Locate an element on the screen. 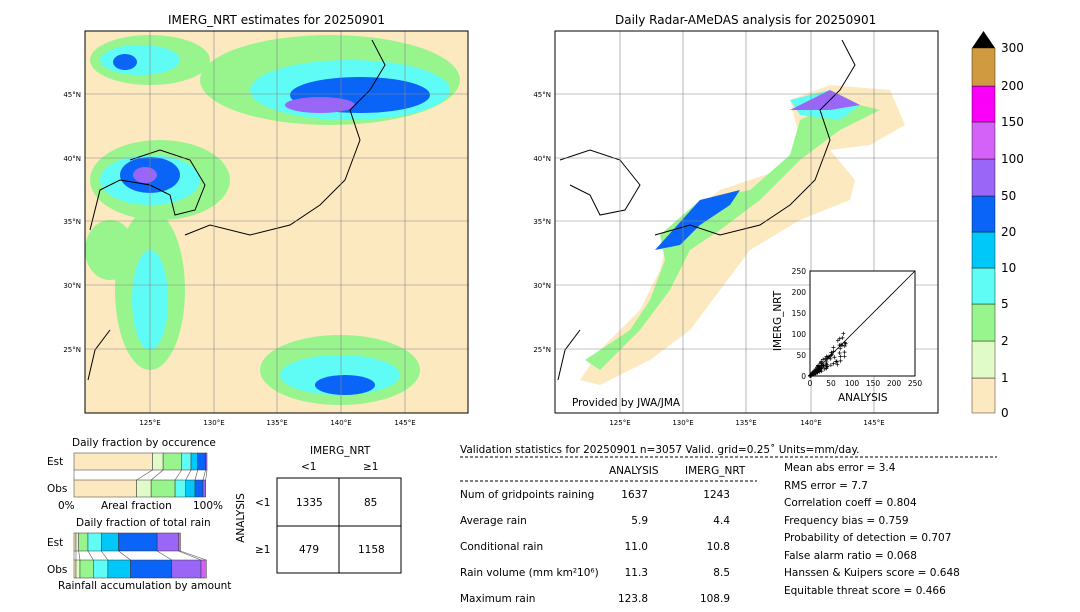 This screenshot has height=612, width=1080. lat-tick-label: 40°N is located at coordinates (542, 159).